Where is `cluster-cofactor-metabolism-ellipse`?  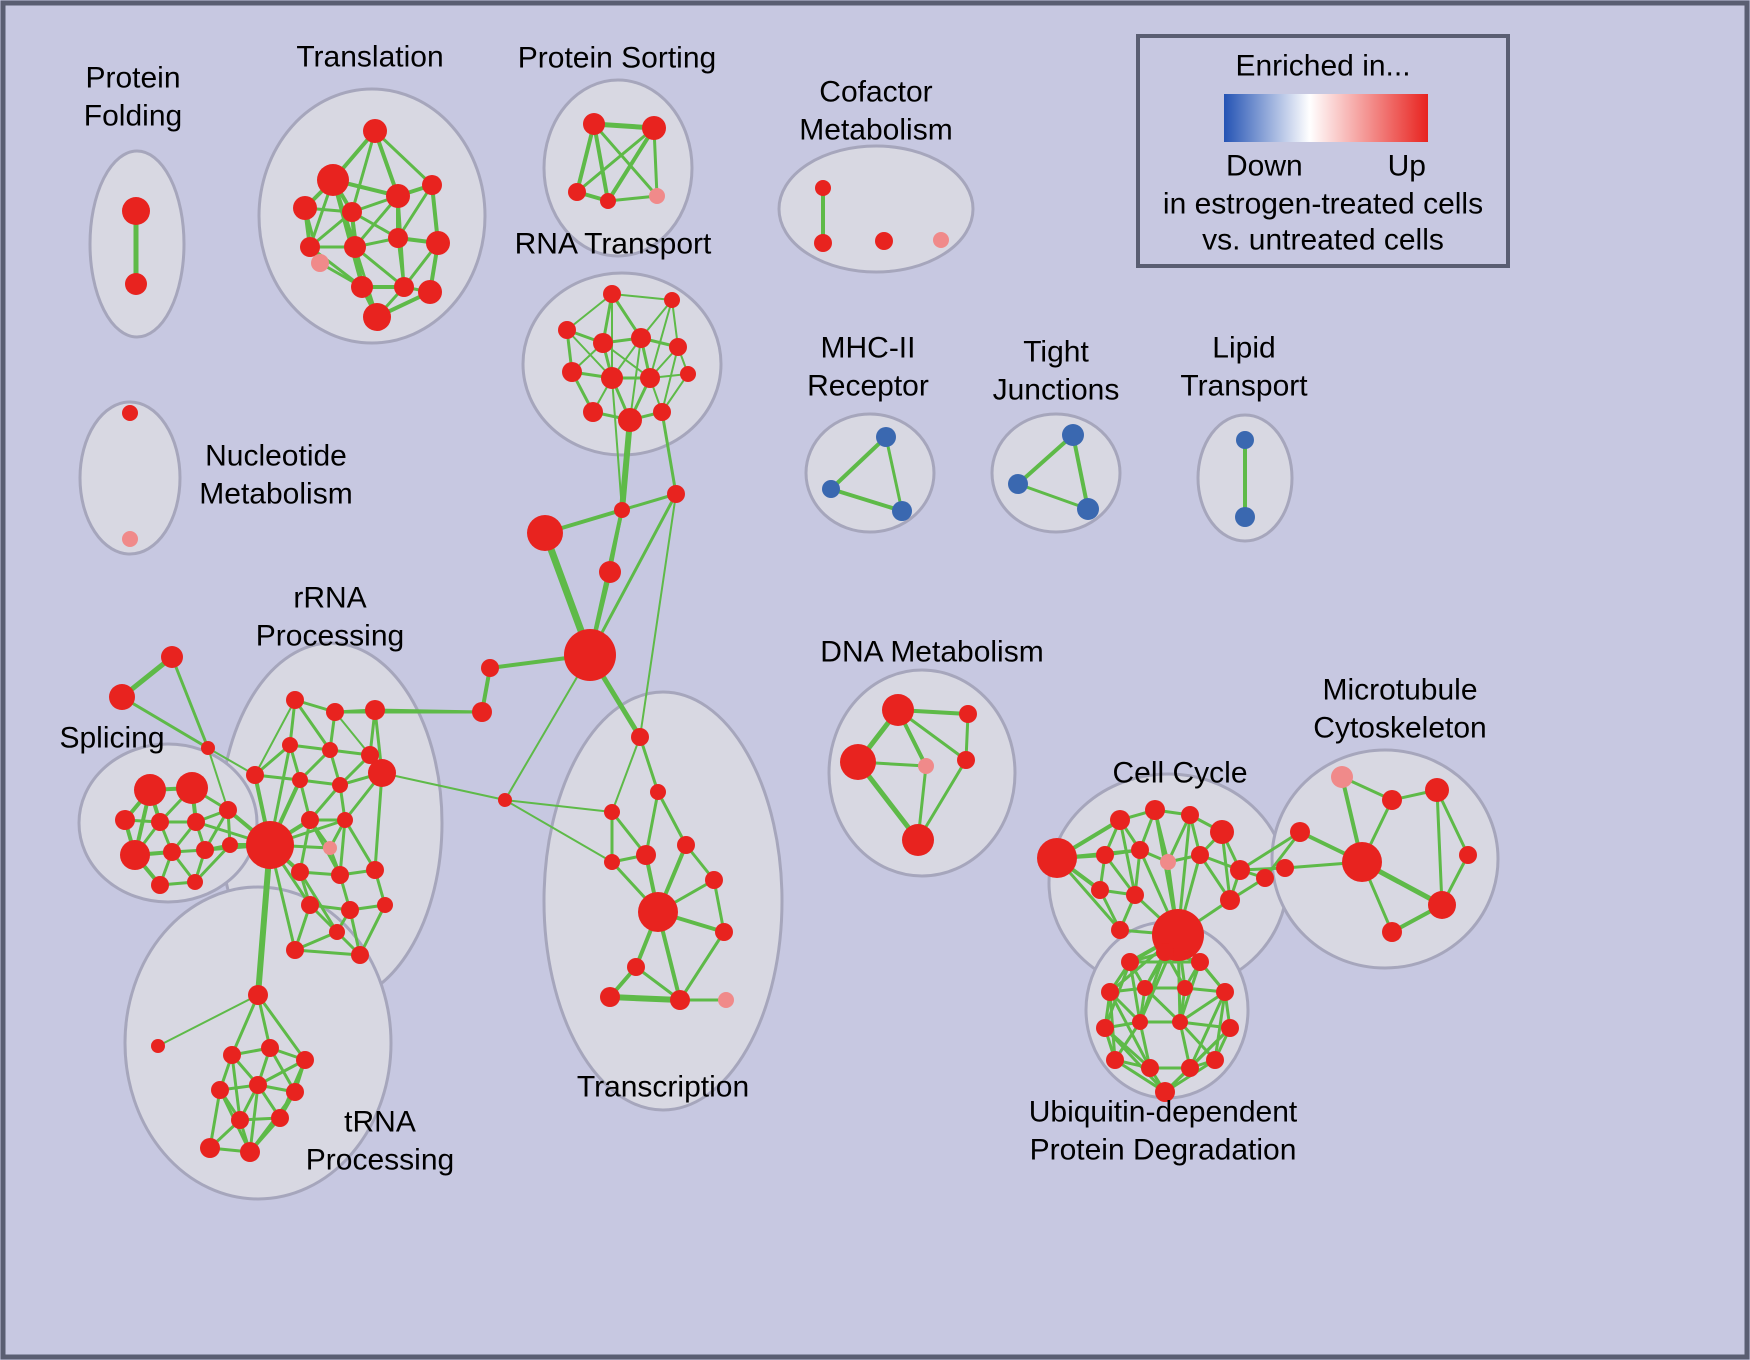 cluster-cofactor-metabolism-ellipse is located at coordinates (876, 209).